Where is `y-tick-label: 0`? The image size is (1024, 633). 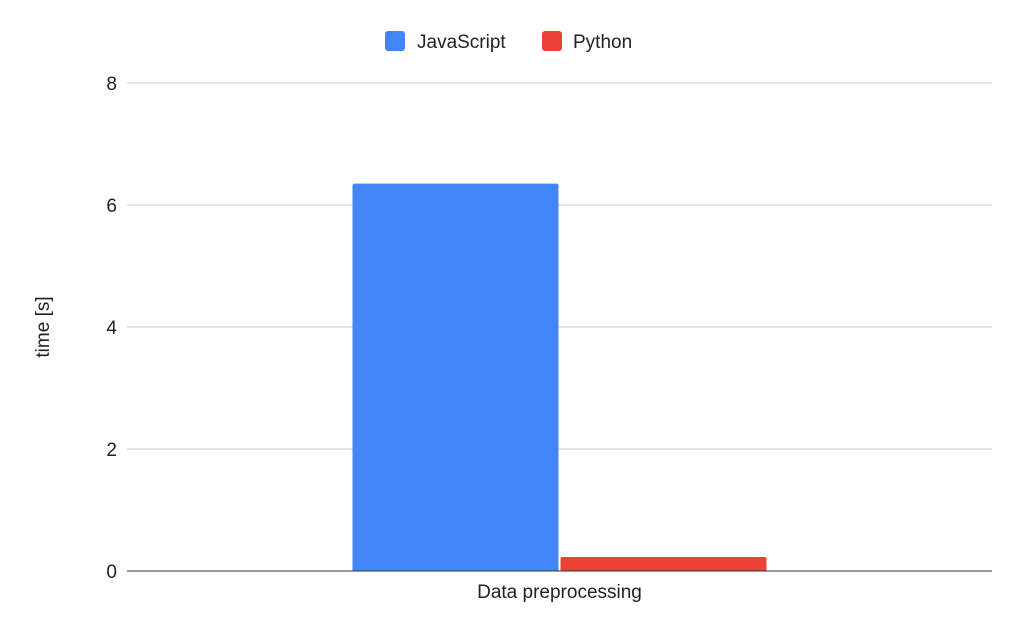 y-tick-label: 0 is located at coordinates (111, 572).